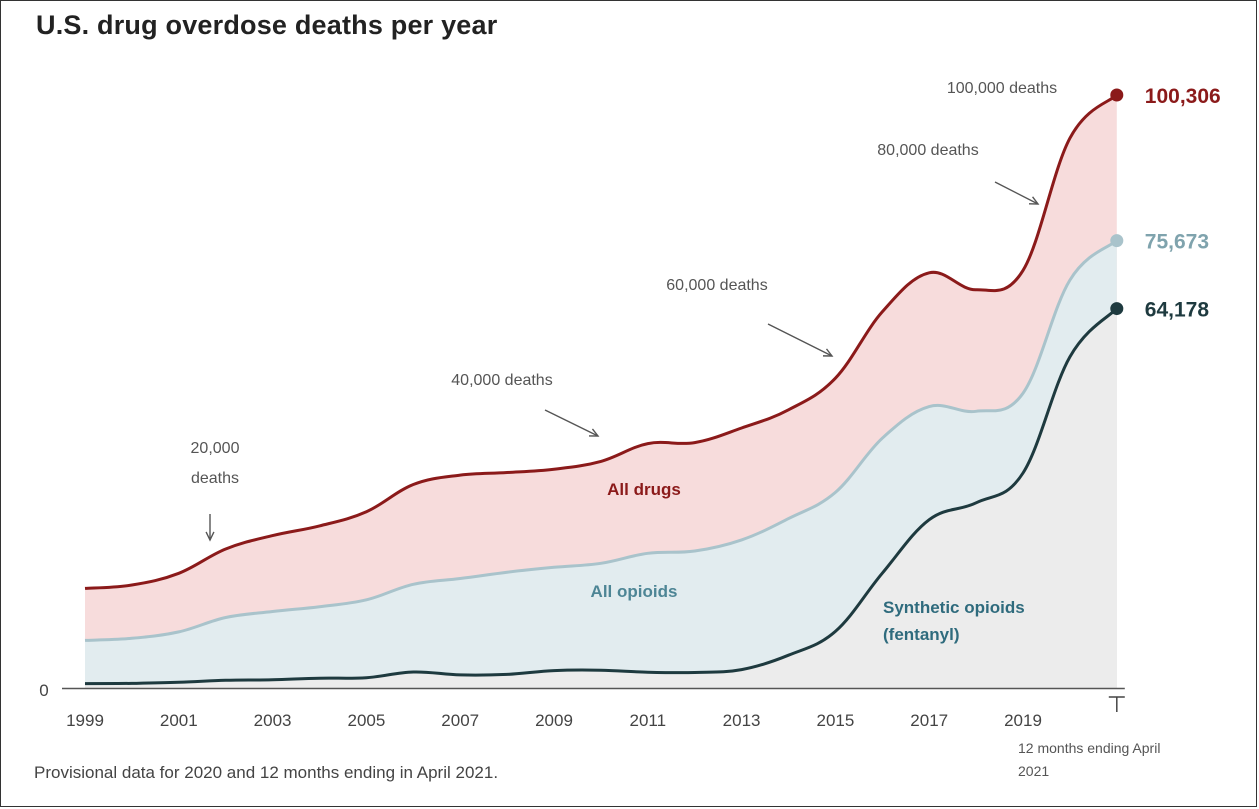 This screenshot has height=809, width=1259. What do you see at coordinates (1016, 193) in the screenshot?
I see `annotation-80000-arrow-shaft` at bounding box center [1016, 193].